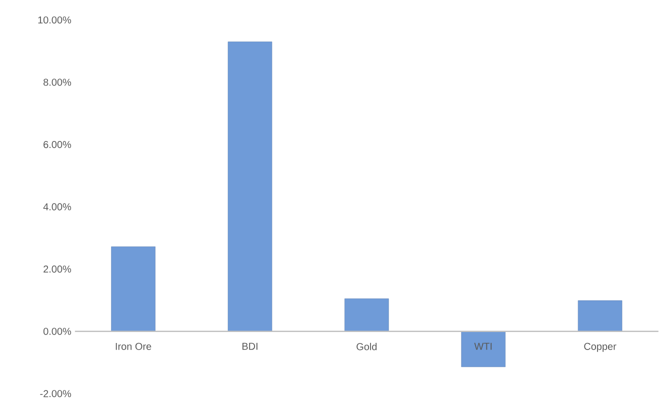  I want to click on y-tick-label: 8.00%, so click(58, 82).